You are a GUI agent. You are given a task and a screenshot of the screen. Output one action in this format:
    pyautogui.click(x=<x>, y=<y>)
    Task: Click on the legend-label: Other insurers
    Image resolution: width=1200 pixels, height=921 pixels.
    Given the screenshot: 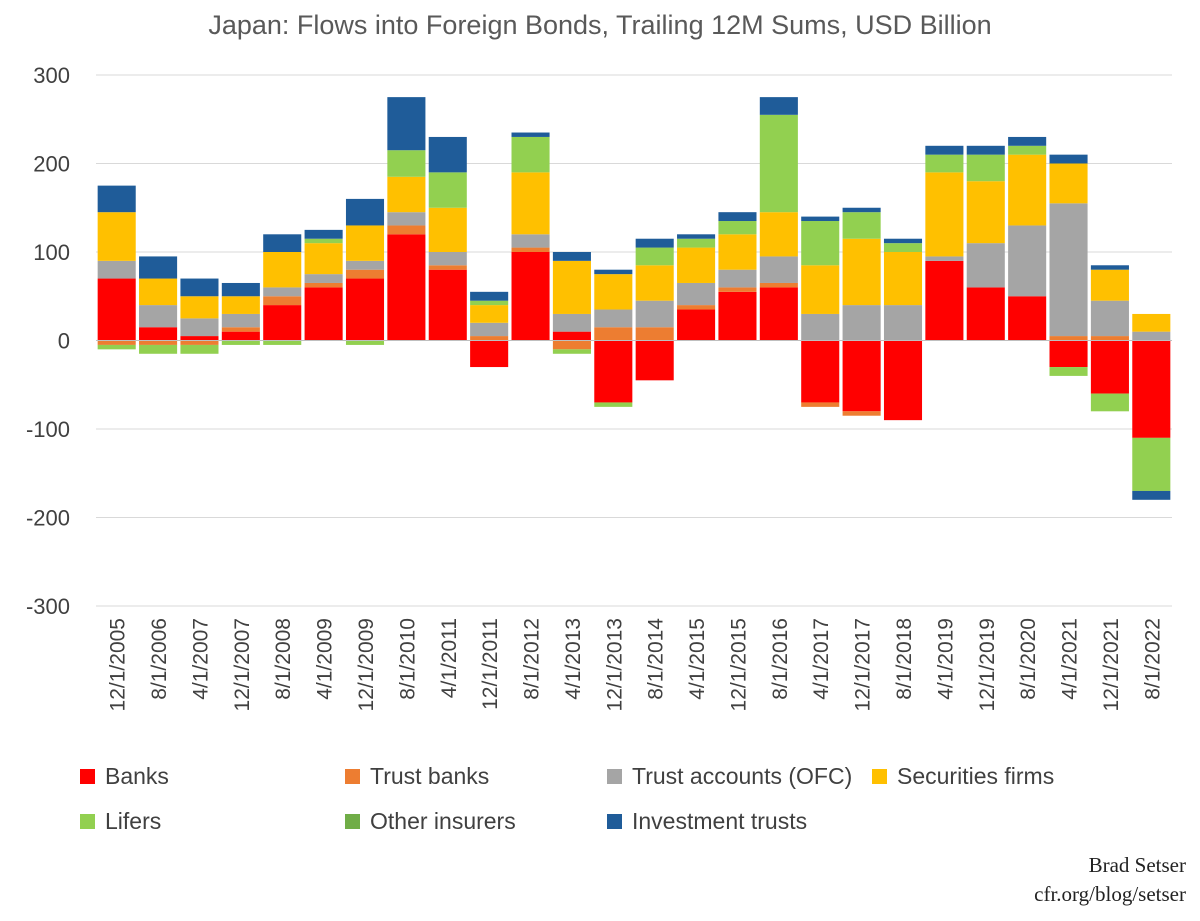 What is the action you would take?
    pyautogui.click(x=443, y=821)
    